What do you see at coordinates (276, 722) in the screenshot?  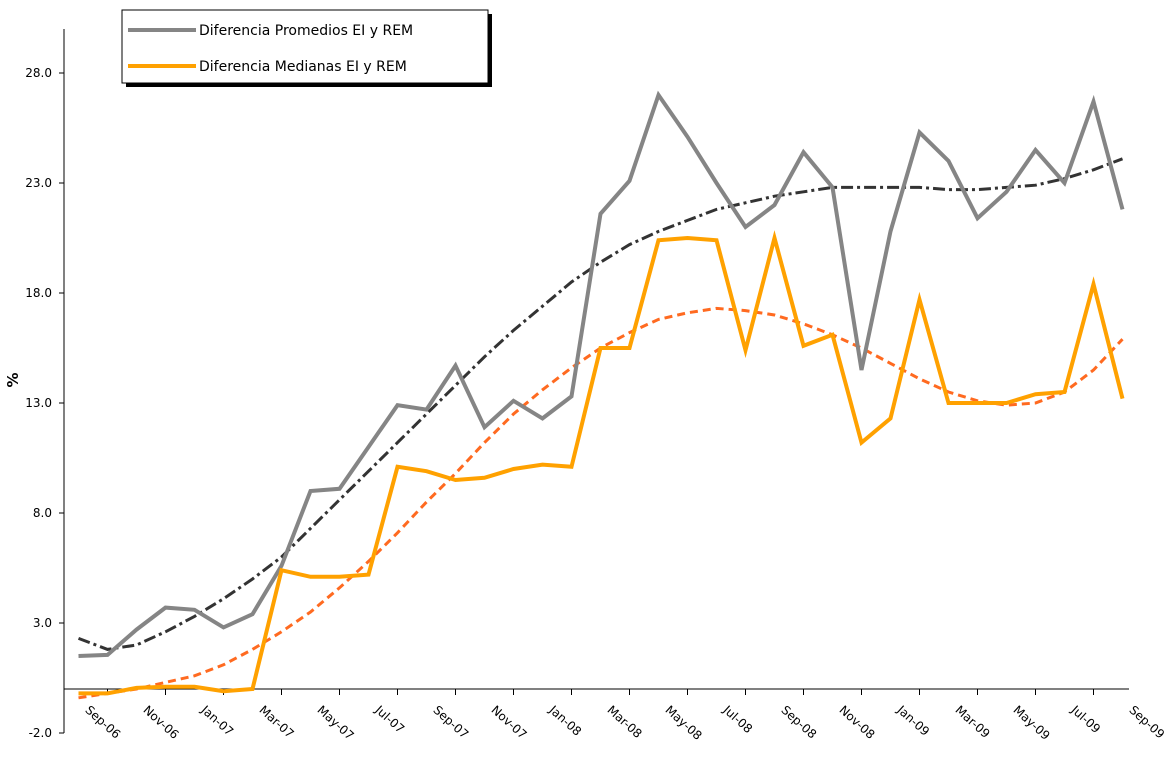 I see `x-tick-label: Mar-07` at bounding box center [276, 722].